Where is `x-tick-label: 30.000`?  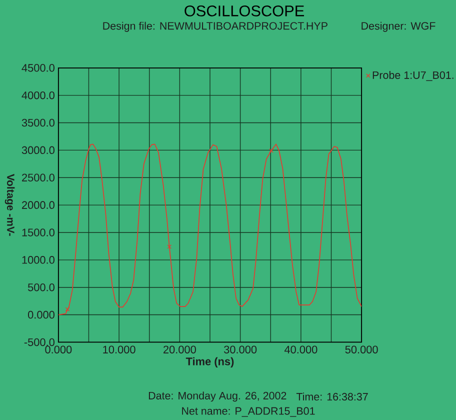 x-tick-label: 30.000 is located at coordinates (240, 349).